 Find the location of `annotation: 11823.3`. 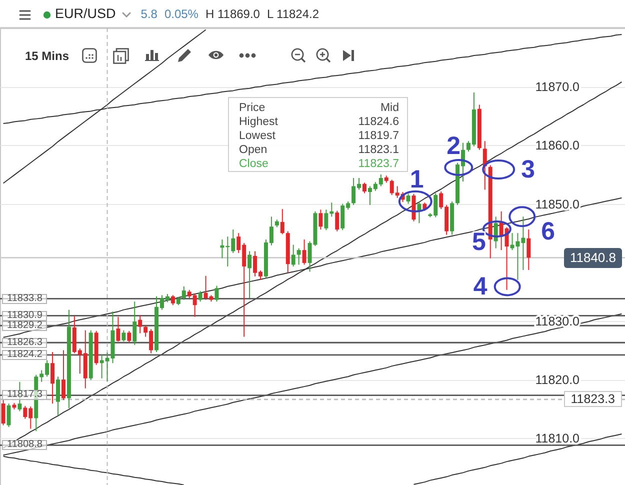

annotation: 11823.3 is located at coordinates (593, 399).